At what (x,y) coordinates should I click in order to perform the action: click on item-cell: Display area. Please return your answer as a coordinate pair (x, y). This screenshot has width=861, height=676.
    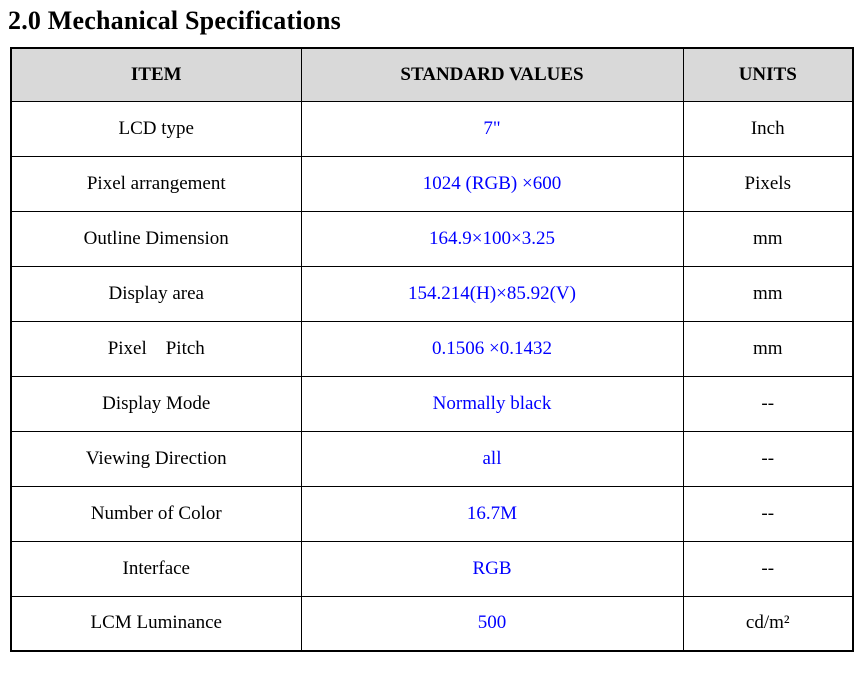
    Looking at the image, I should click on (156, 293).